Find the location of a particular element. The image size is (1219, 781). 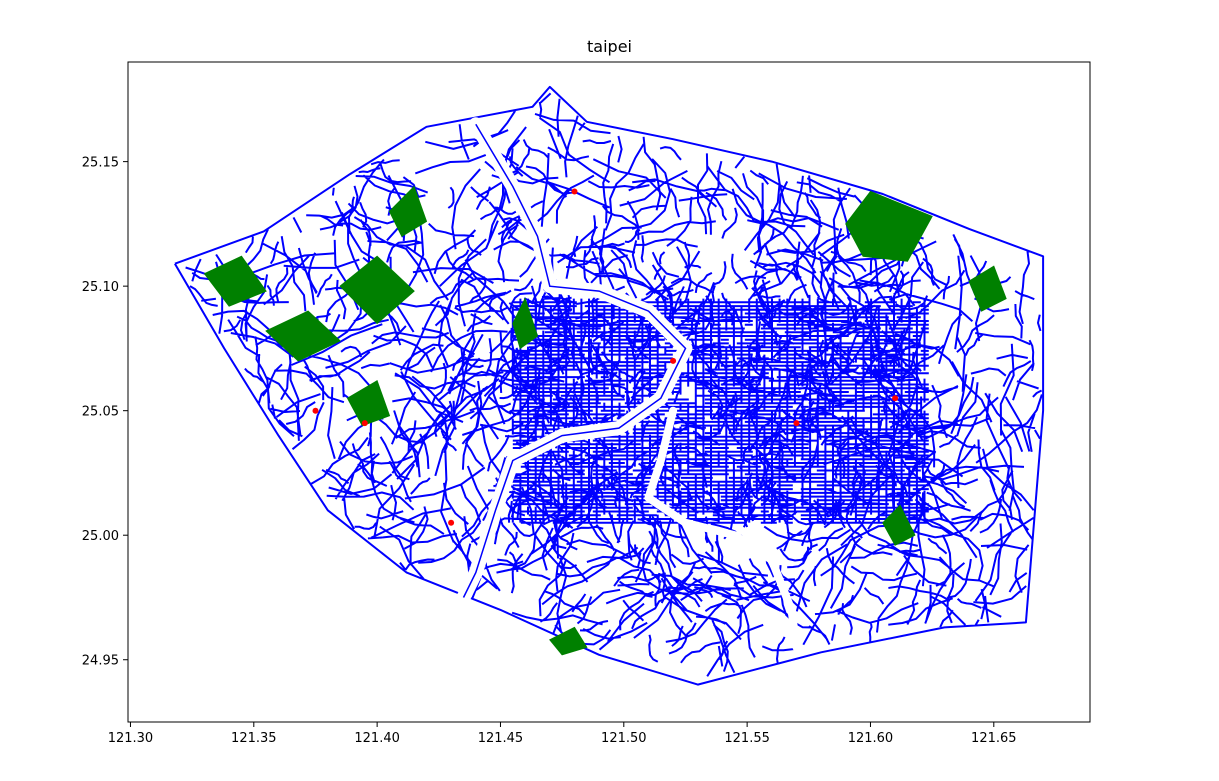

x-tick-label: 121.35 is located at coordinates (254, 738).